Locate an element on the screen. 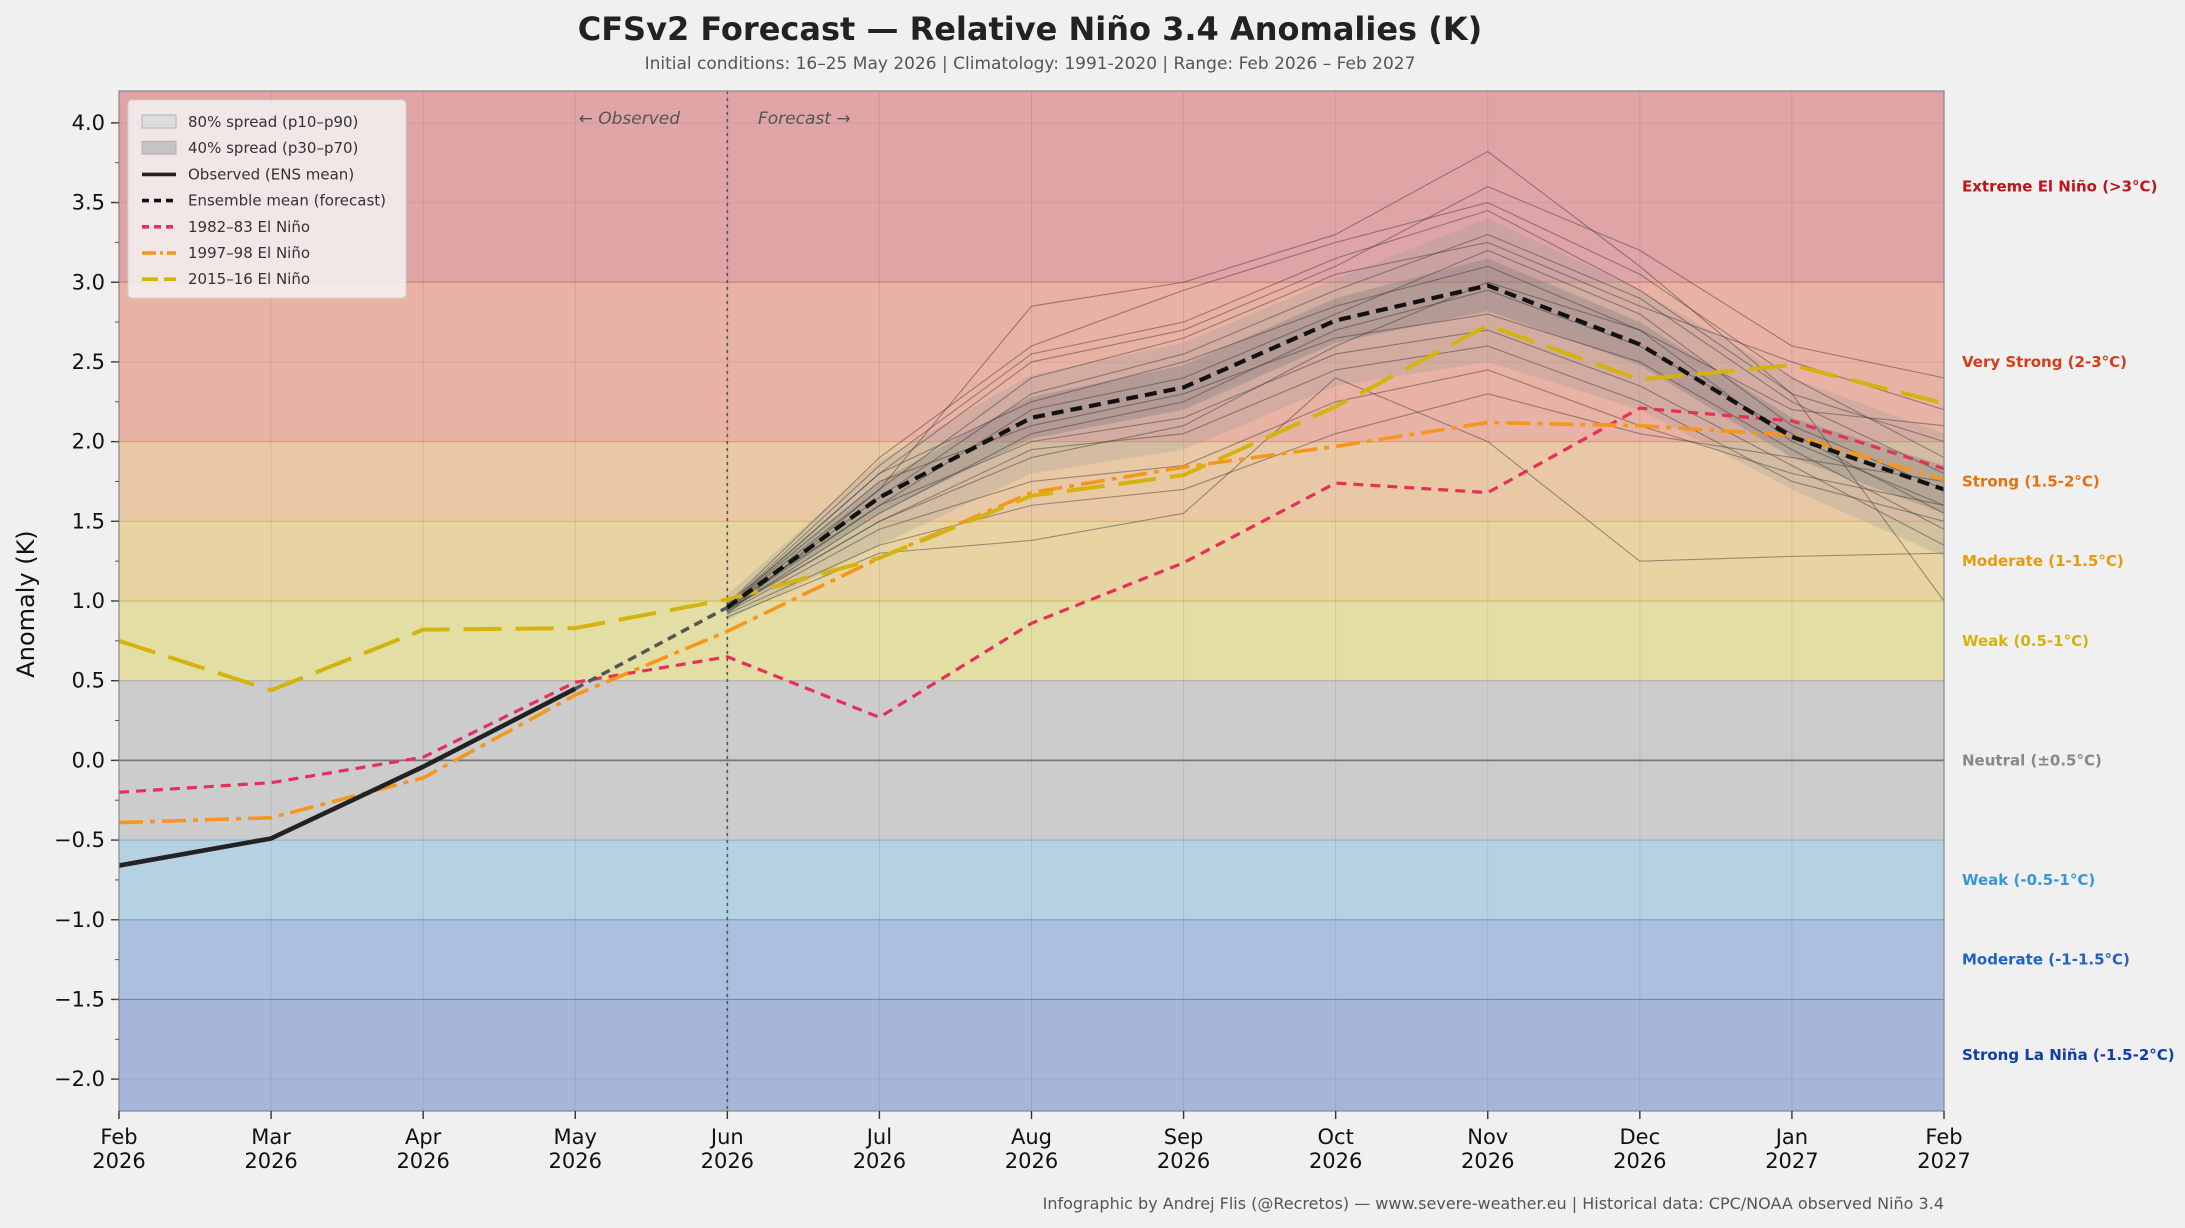  zone-label: Strong La Niña (-1.5-2°C) is located at coordinates (2068, 1055).